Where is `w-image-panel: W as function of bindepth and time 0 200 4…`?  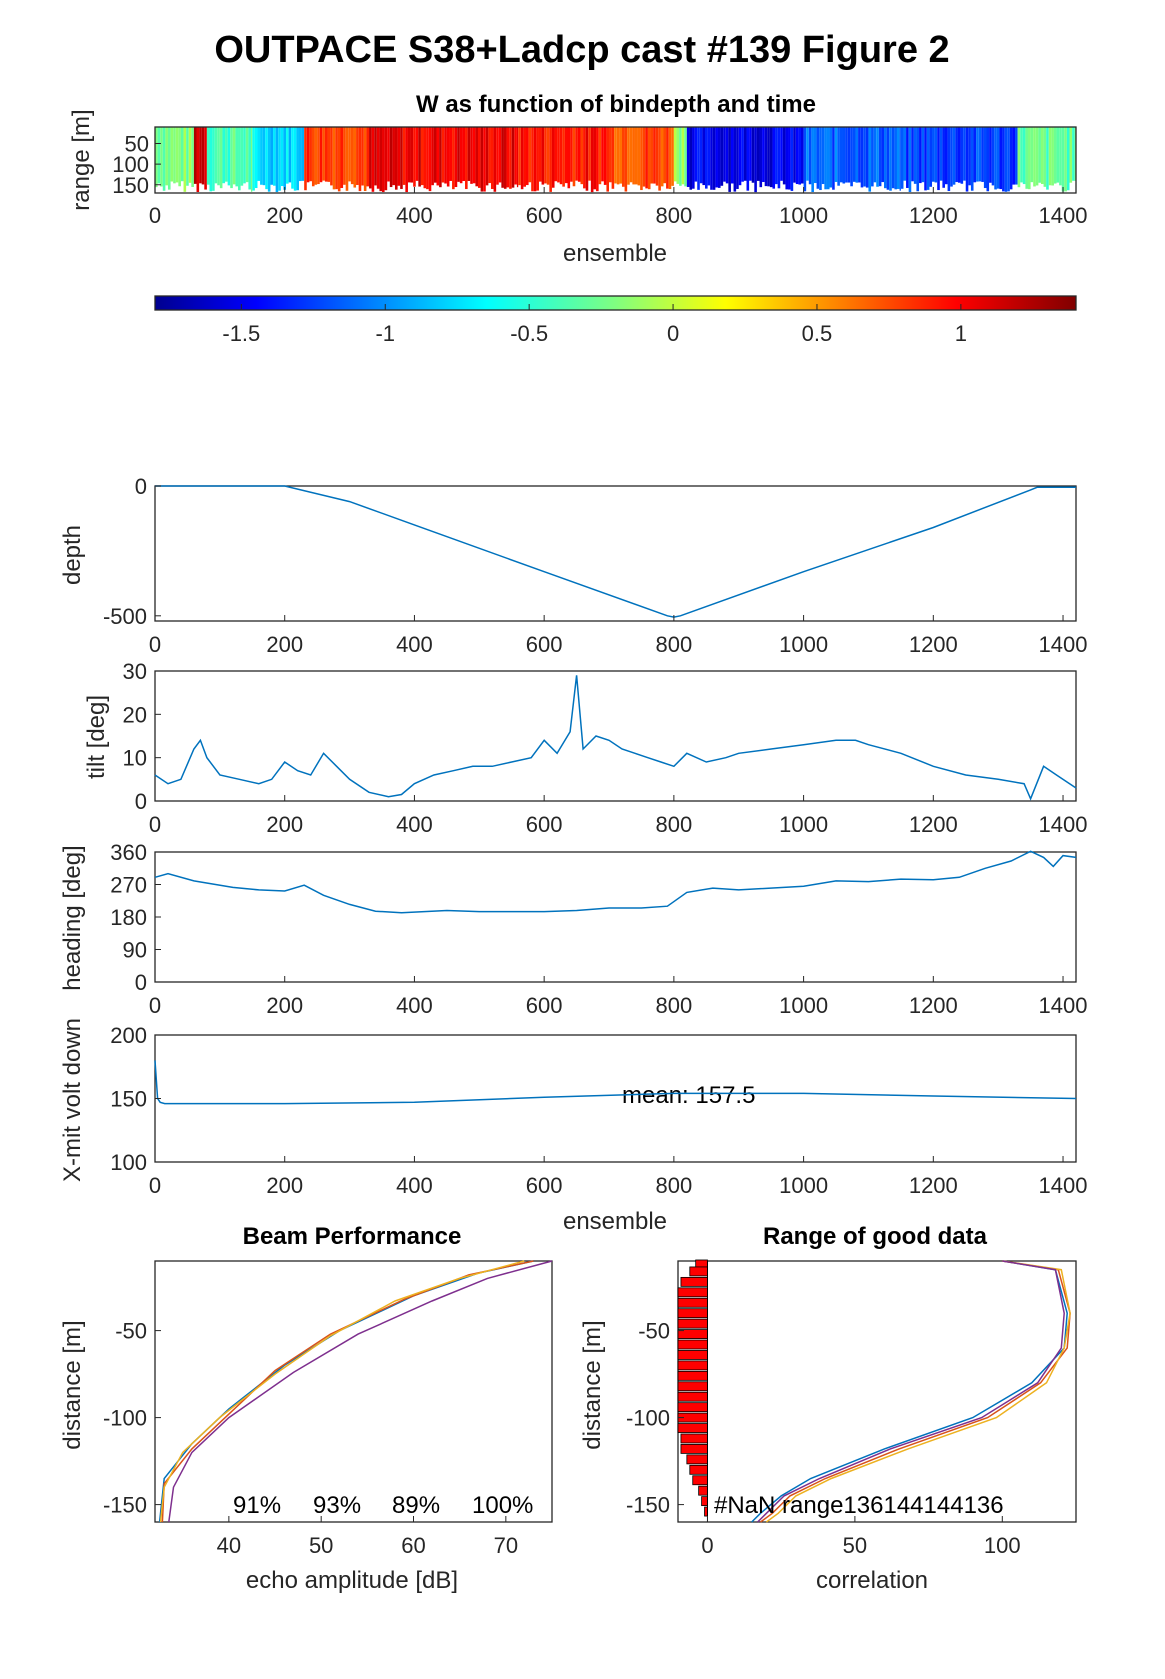 w-image-panel: W as function of bindepth and time 0 200 4… is located at coordinates (578, 179).